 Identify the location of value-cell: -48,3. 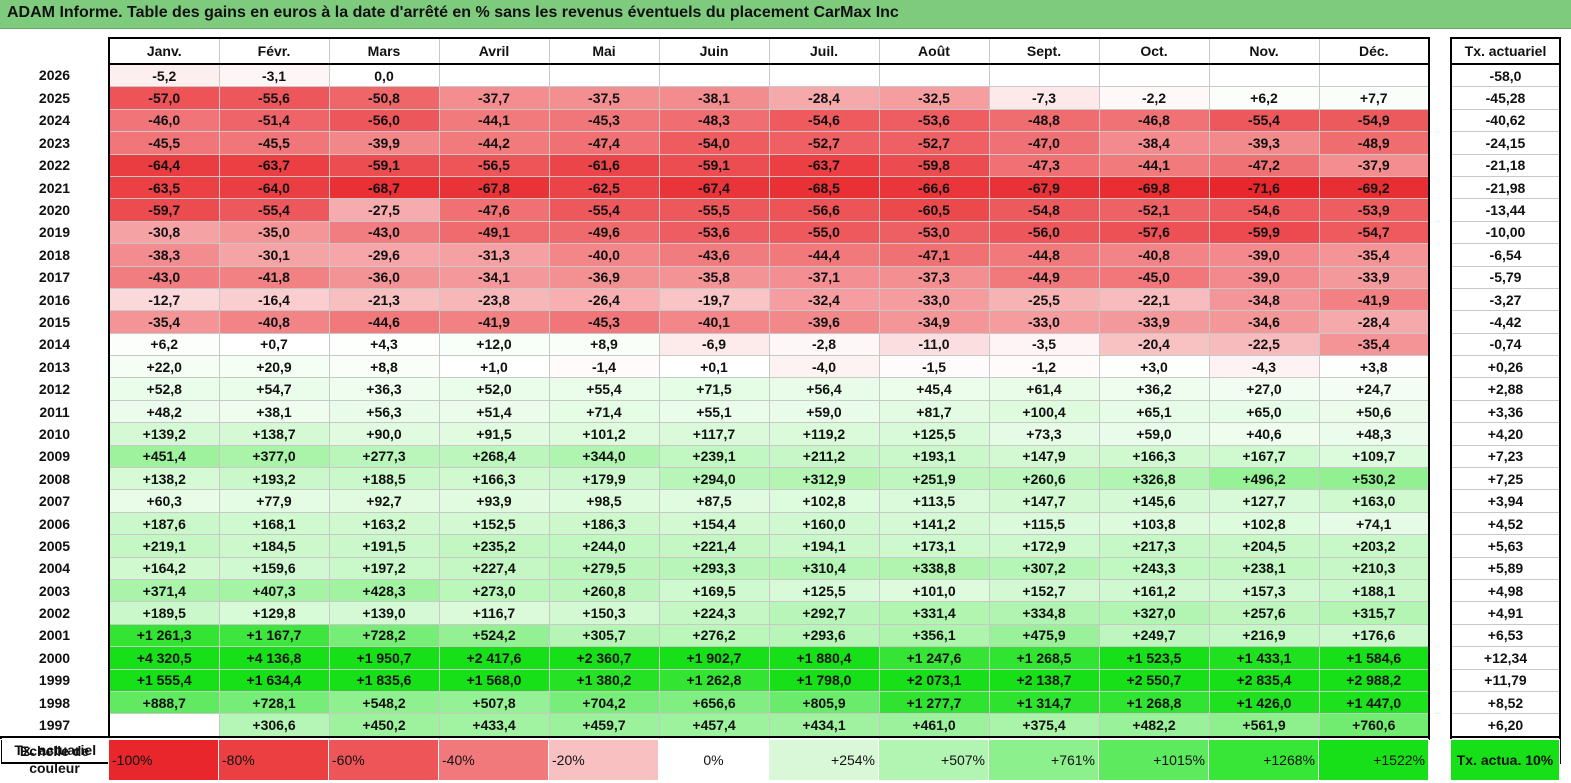
(714, 120).